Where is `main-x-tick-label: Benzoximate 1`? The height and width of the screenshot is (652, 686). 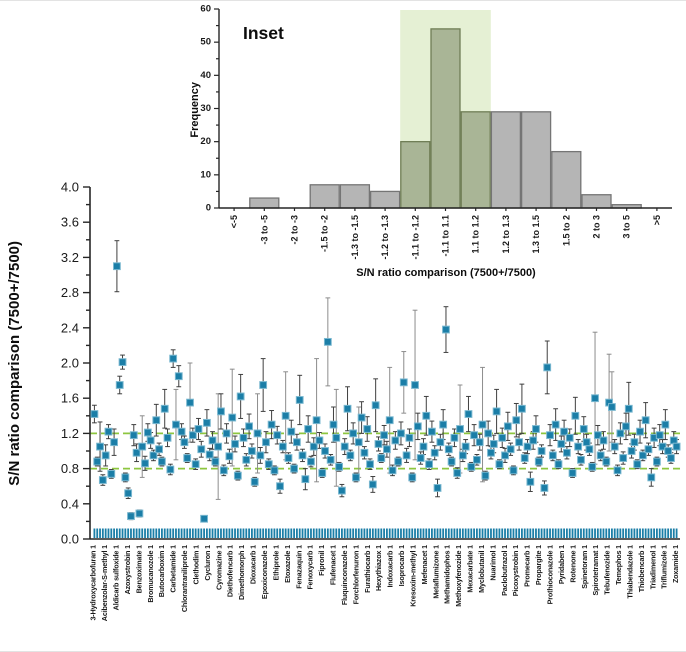
main-x-tick-label: Benzoximate 1 is located at coordinates (138, 569).